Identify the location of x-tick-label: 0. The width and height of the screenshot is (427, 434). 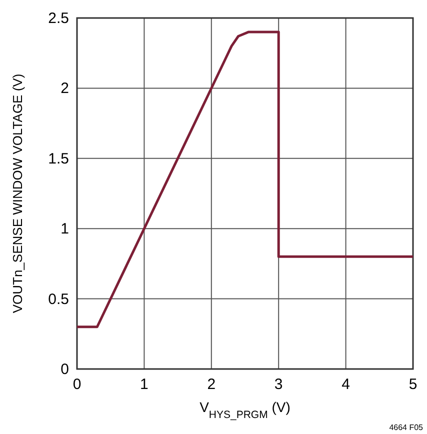
(77, 384).